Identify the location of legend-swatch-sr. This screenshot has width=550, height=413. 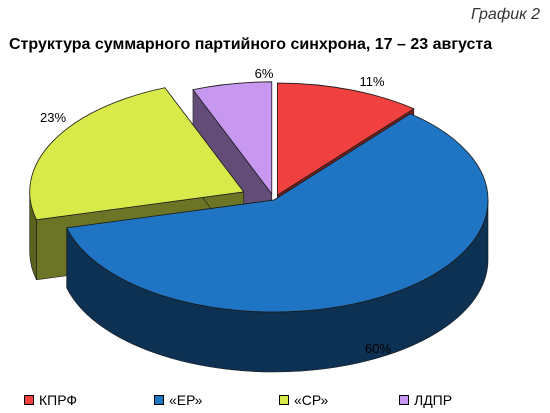
(284, 400).